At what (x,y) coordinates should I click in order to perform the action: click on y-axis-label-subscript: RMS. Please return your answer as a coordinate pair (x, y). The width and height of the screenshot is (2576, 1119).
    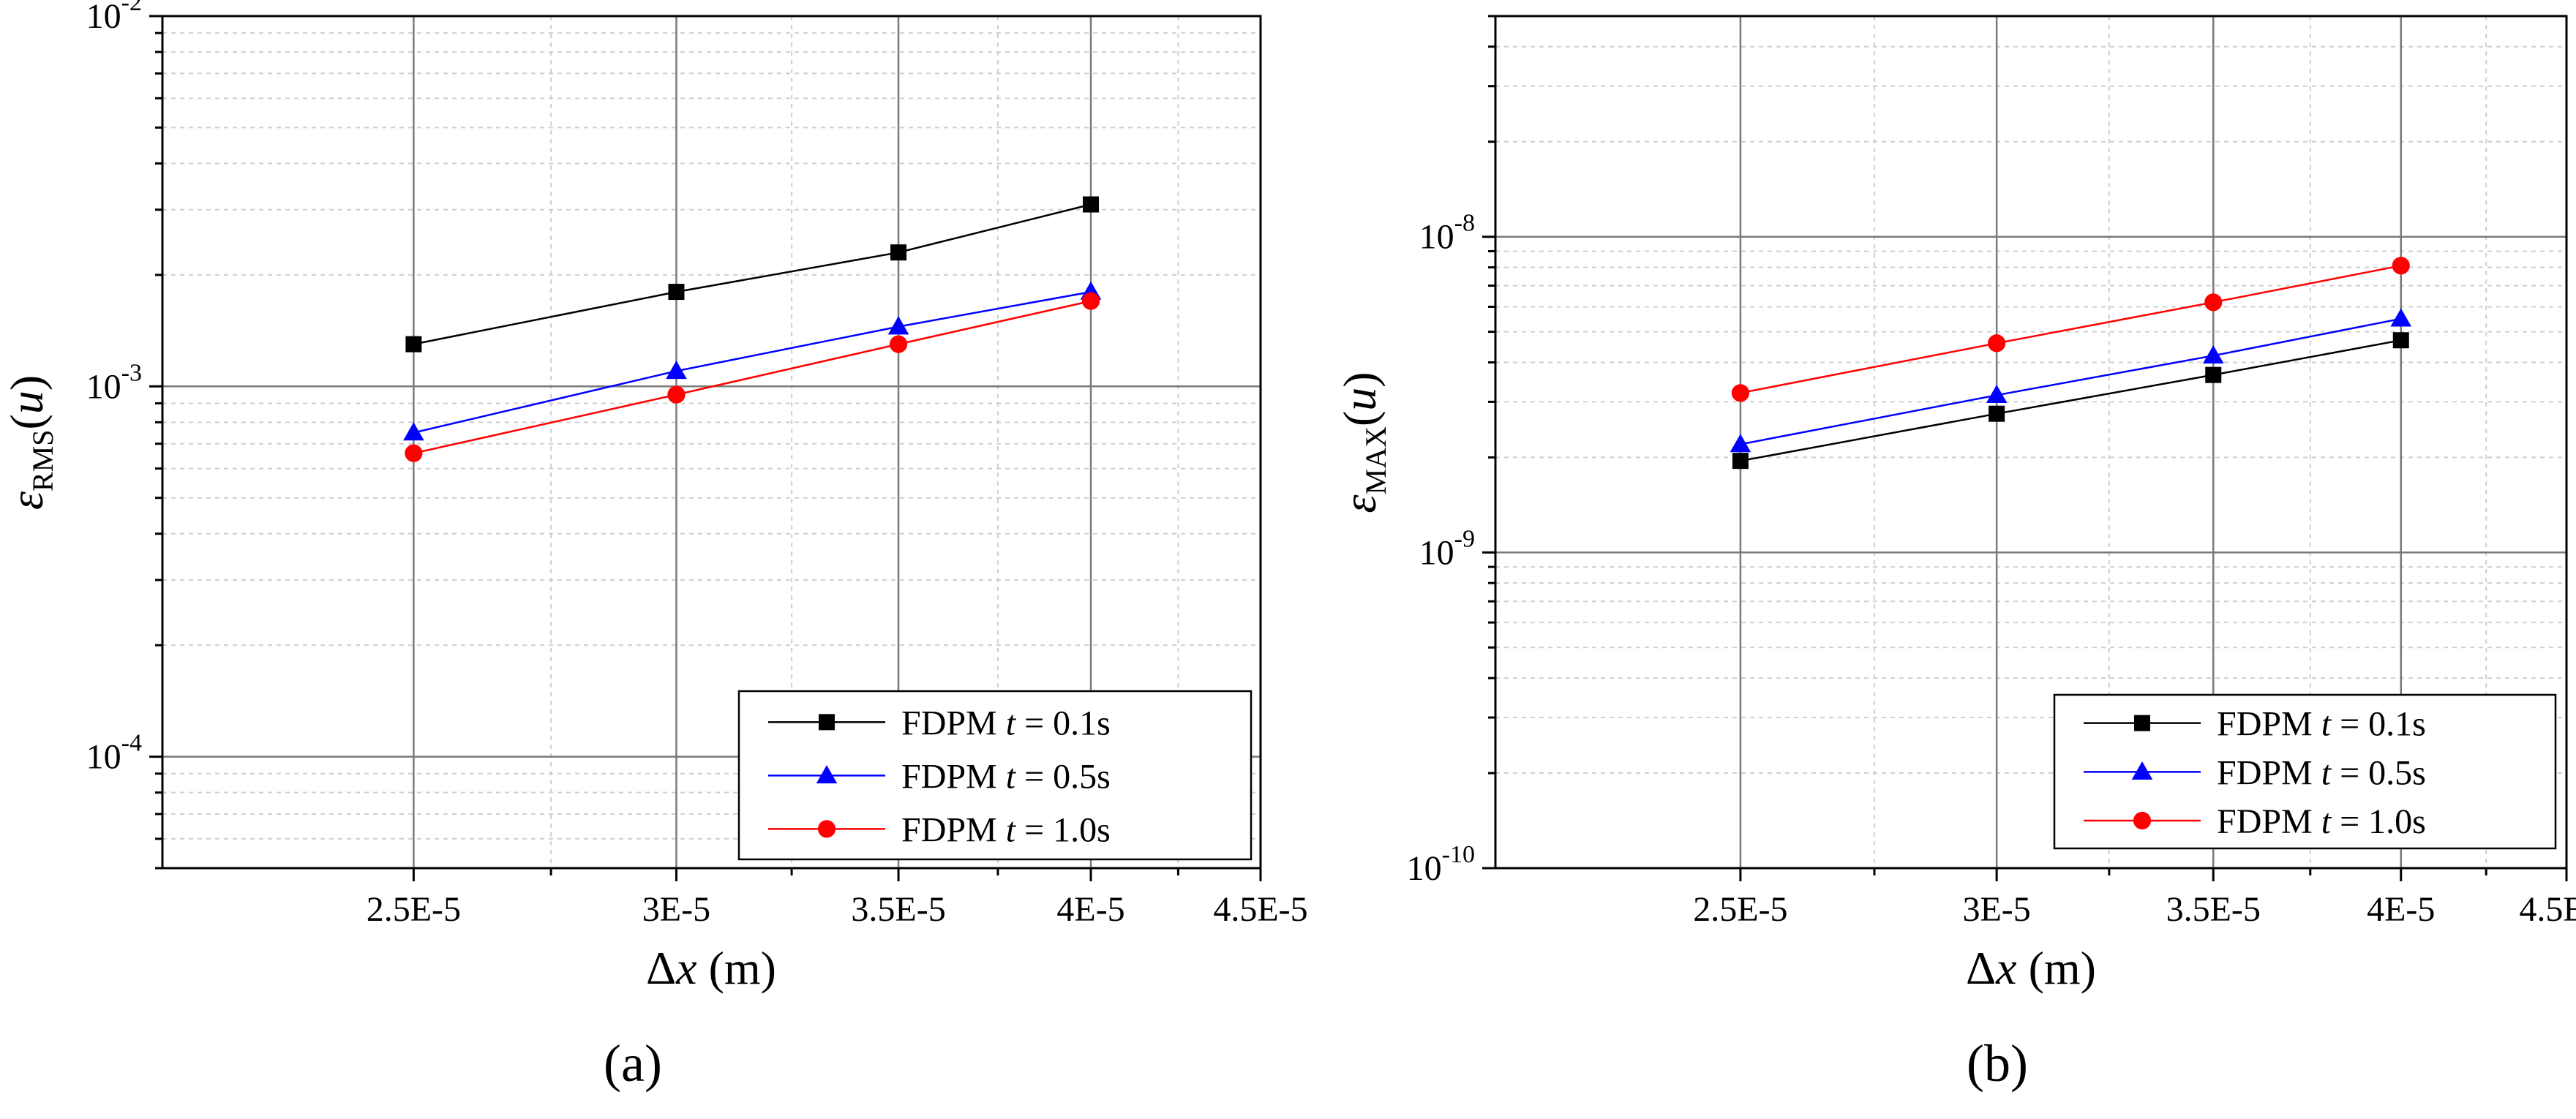
    Looking at the image, I should click on (43, 460).